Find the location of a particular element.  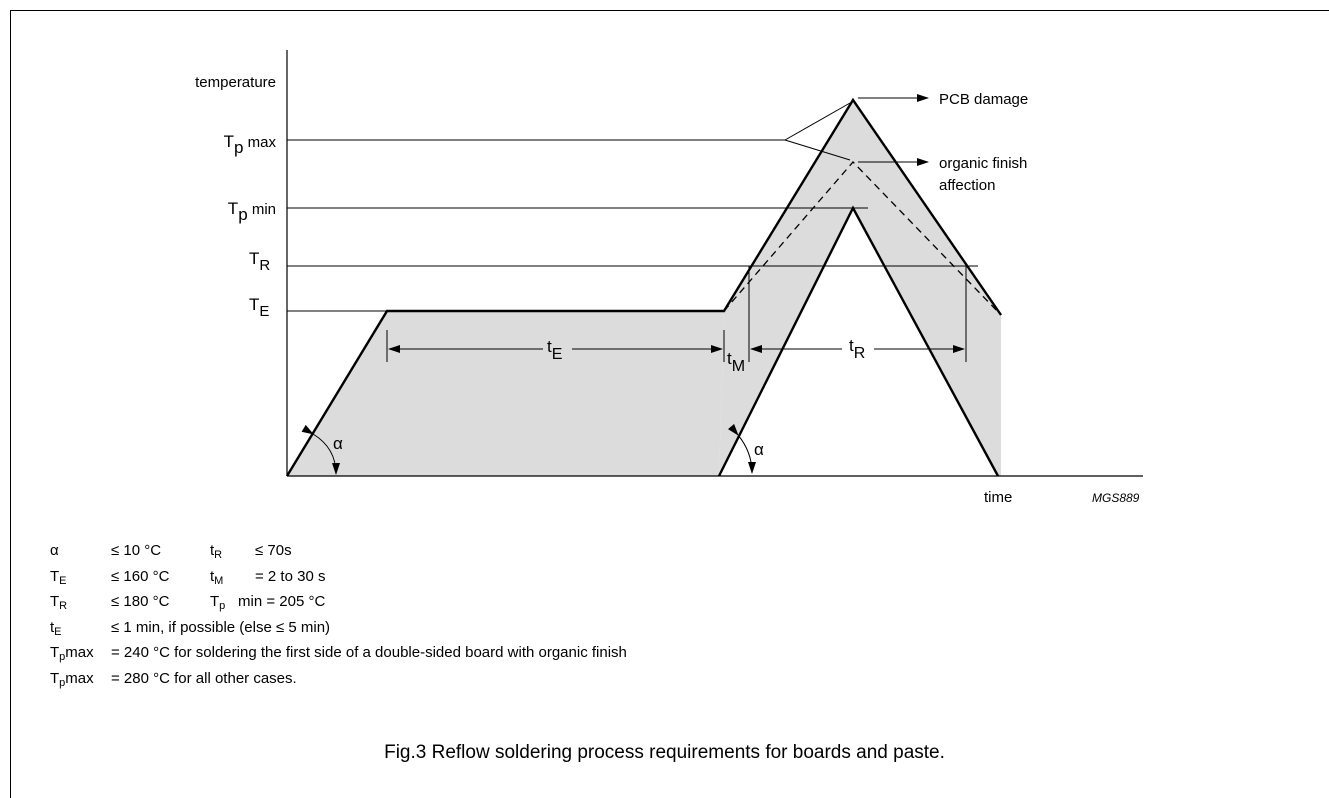

te-level-label: TE is located at coordinates (259, 307).